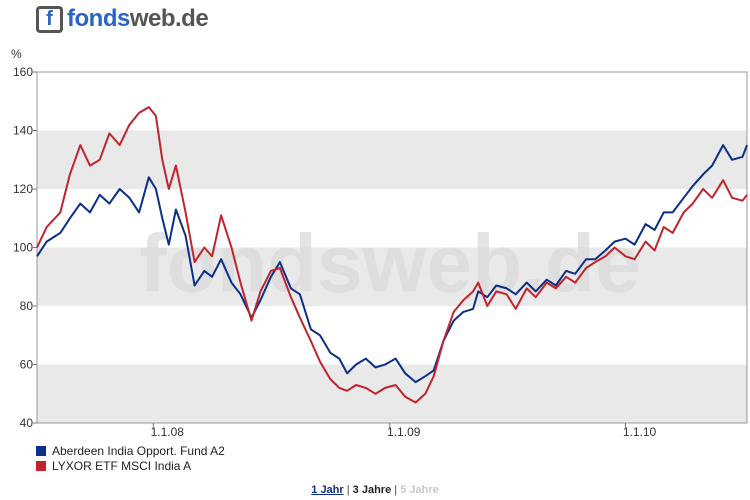  Describe the element at coordinates (23, 131) in the screenshot. I see `y-tick-label: 140` at that location.